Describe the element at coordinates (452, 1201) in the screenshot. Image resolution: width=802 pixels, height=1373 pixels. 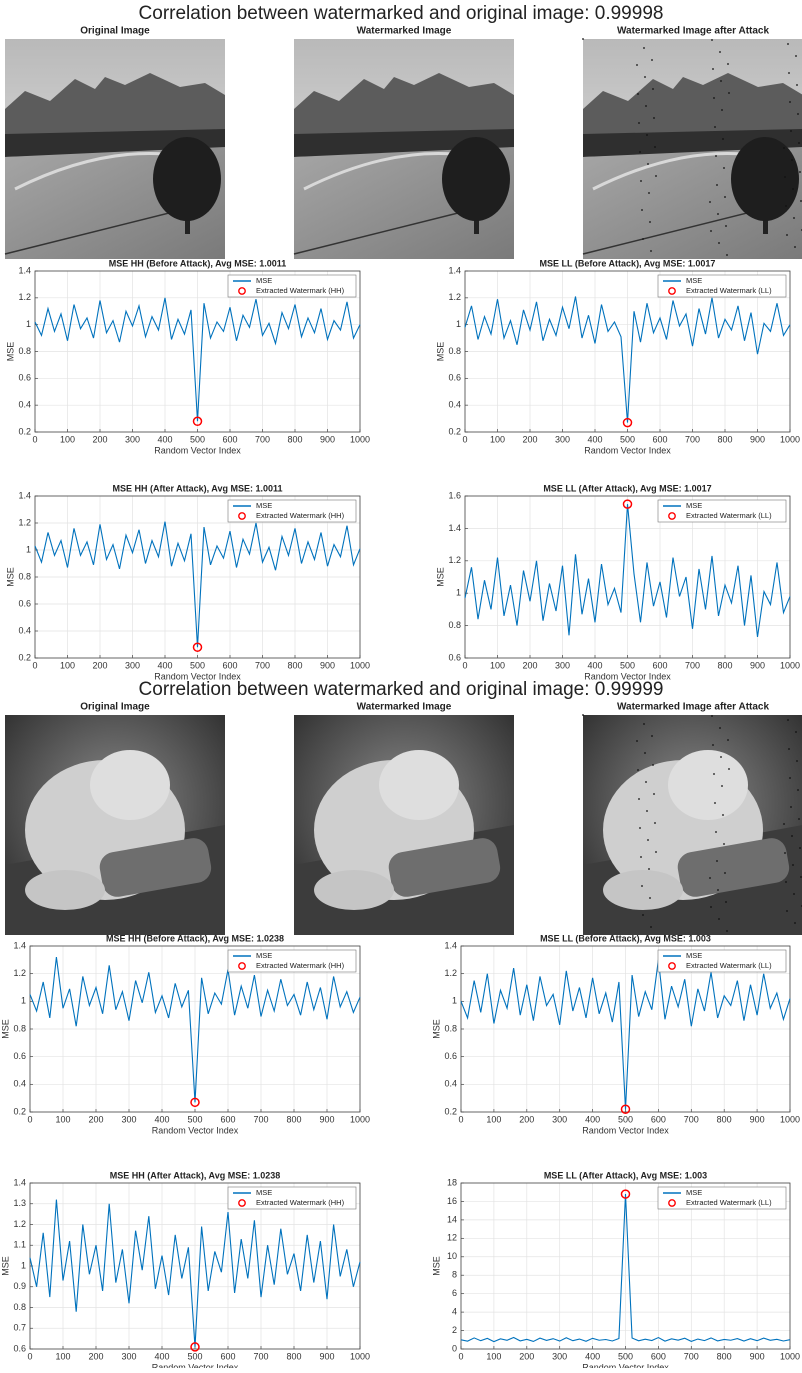
I see `y-tick-label: 16` at that location.